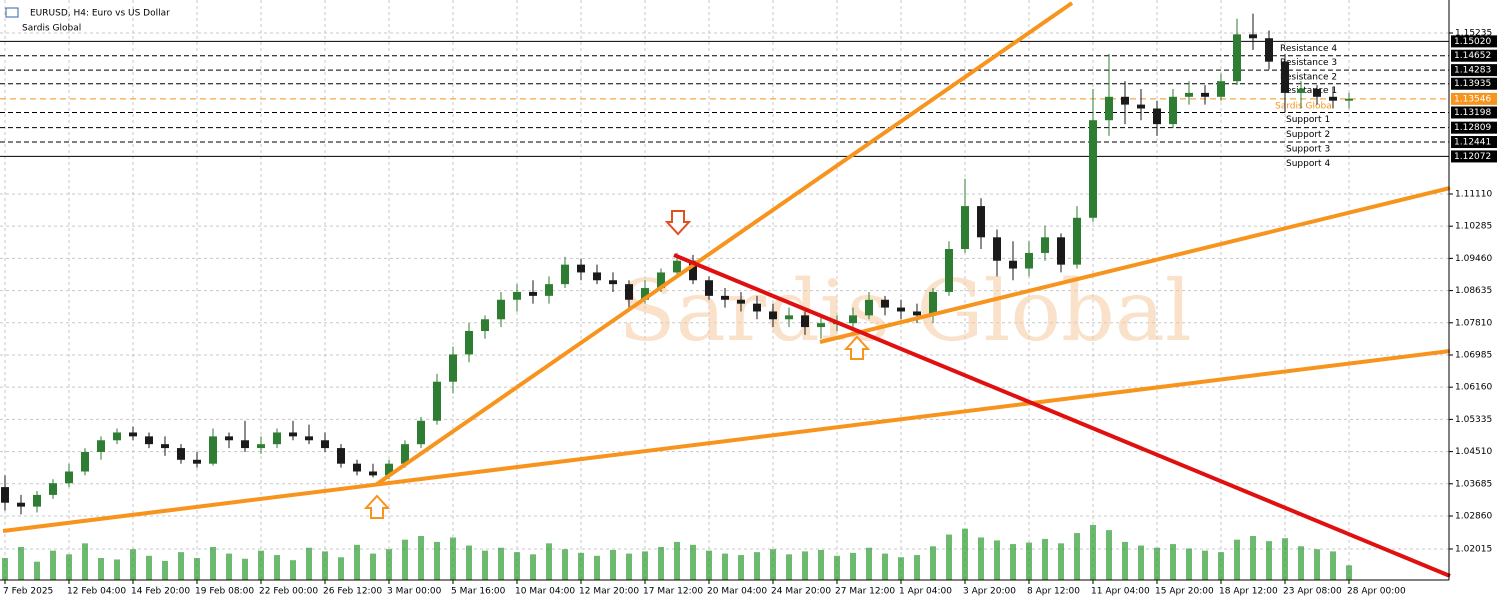 The width and height of the screenshot is (1499, 601). What do you see at coordinates (478, 592) in the screenshot?
I see `x-tick-label: 5 Mar 16:00` at bounding box center [478, 592].